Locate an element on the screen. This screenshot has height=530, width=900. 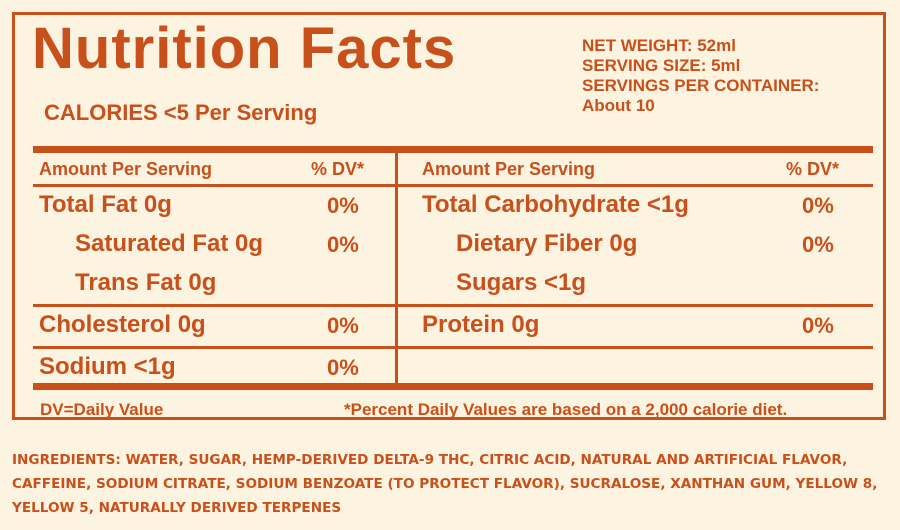
nutrient-name: Sugars <1g is located at coordinates (521, 282).